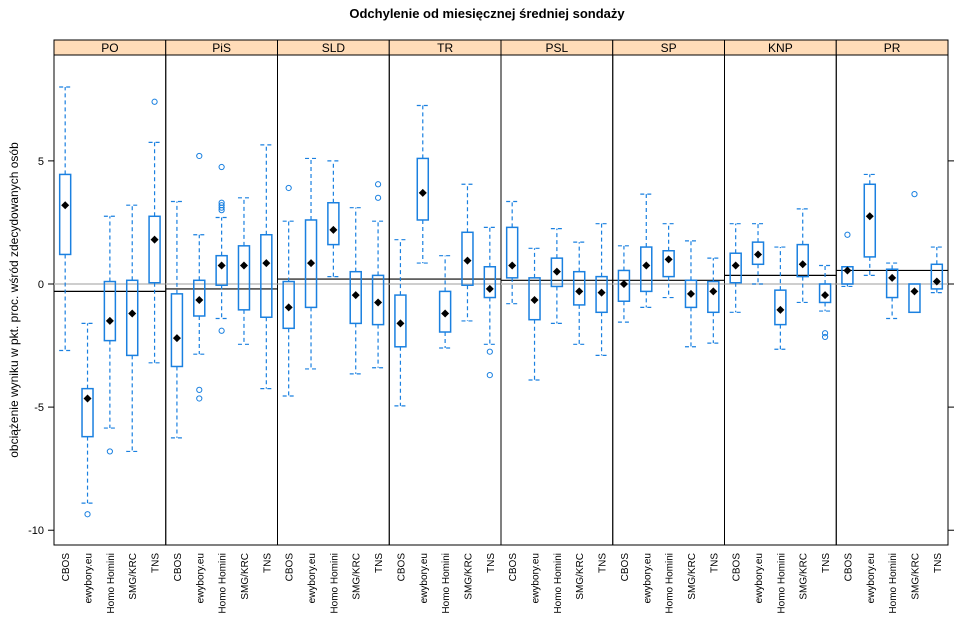 The image size is (977, 638). I want to click on panel-sp: SP CBOS ewybory.eu Homo Homini SMG/KRC TNS, so click(668, 326).